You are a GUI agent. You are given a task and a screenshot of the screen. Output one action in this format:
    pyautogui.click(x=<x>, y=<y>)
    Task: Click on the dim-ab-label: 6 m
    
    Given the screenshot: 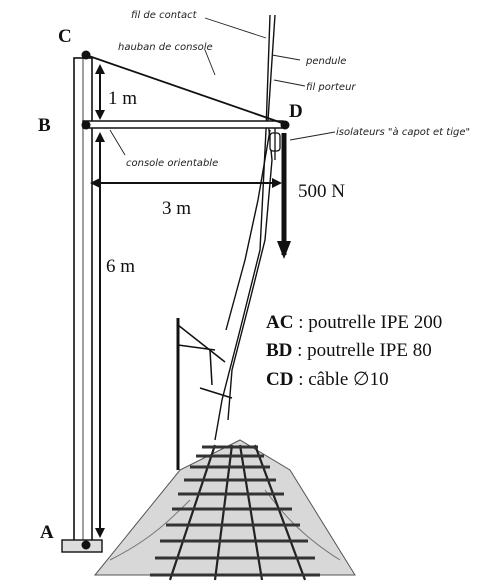 What is the action you would take?
    pyautogui.click(x=120, y=266)
    